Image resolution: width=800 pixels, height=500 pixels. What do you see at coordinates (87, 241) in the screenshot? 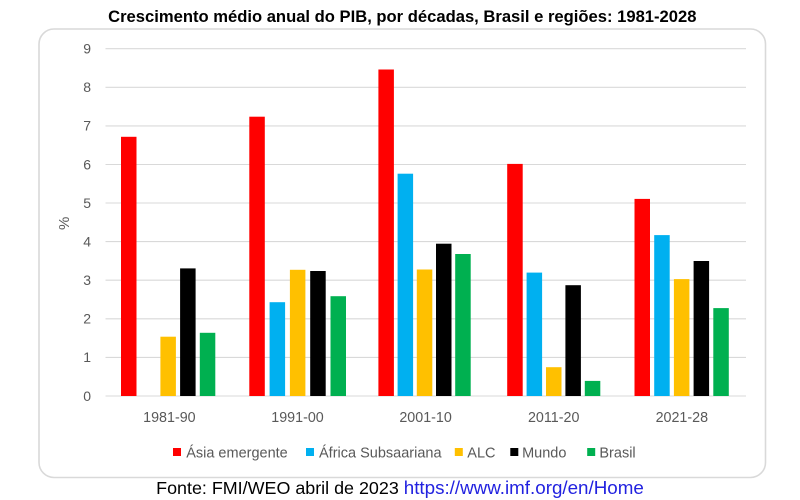
I see `svg-text: 4` at bounding box center [87, 241].